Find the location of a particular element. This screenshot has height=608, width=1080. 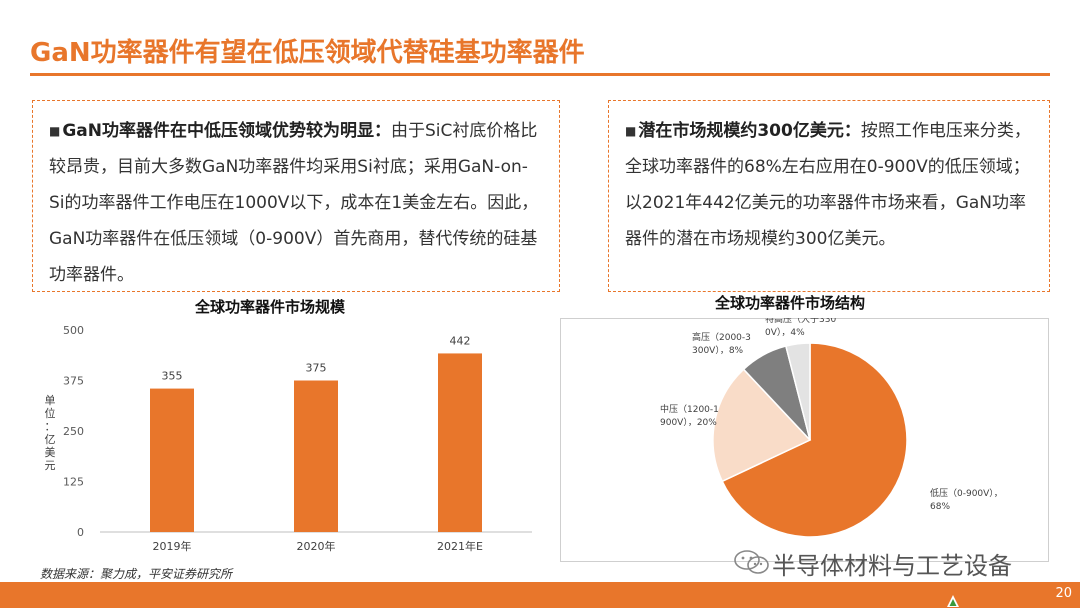

bar-data-label: 355 is located at coordinates (172, 376).